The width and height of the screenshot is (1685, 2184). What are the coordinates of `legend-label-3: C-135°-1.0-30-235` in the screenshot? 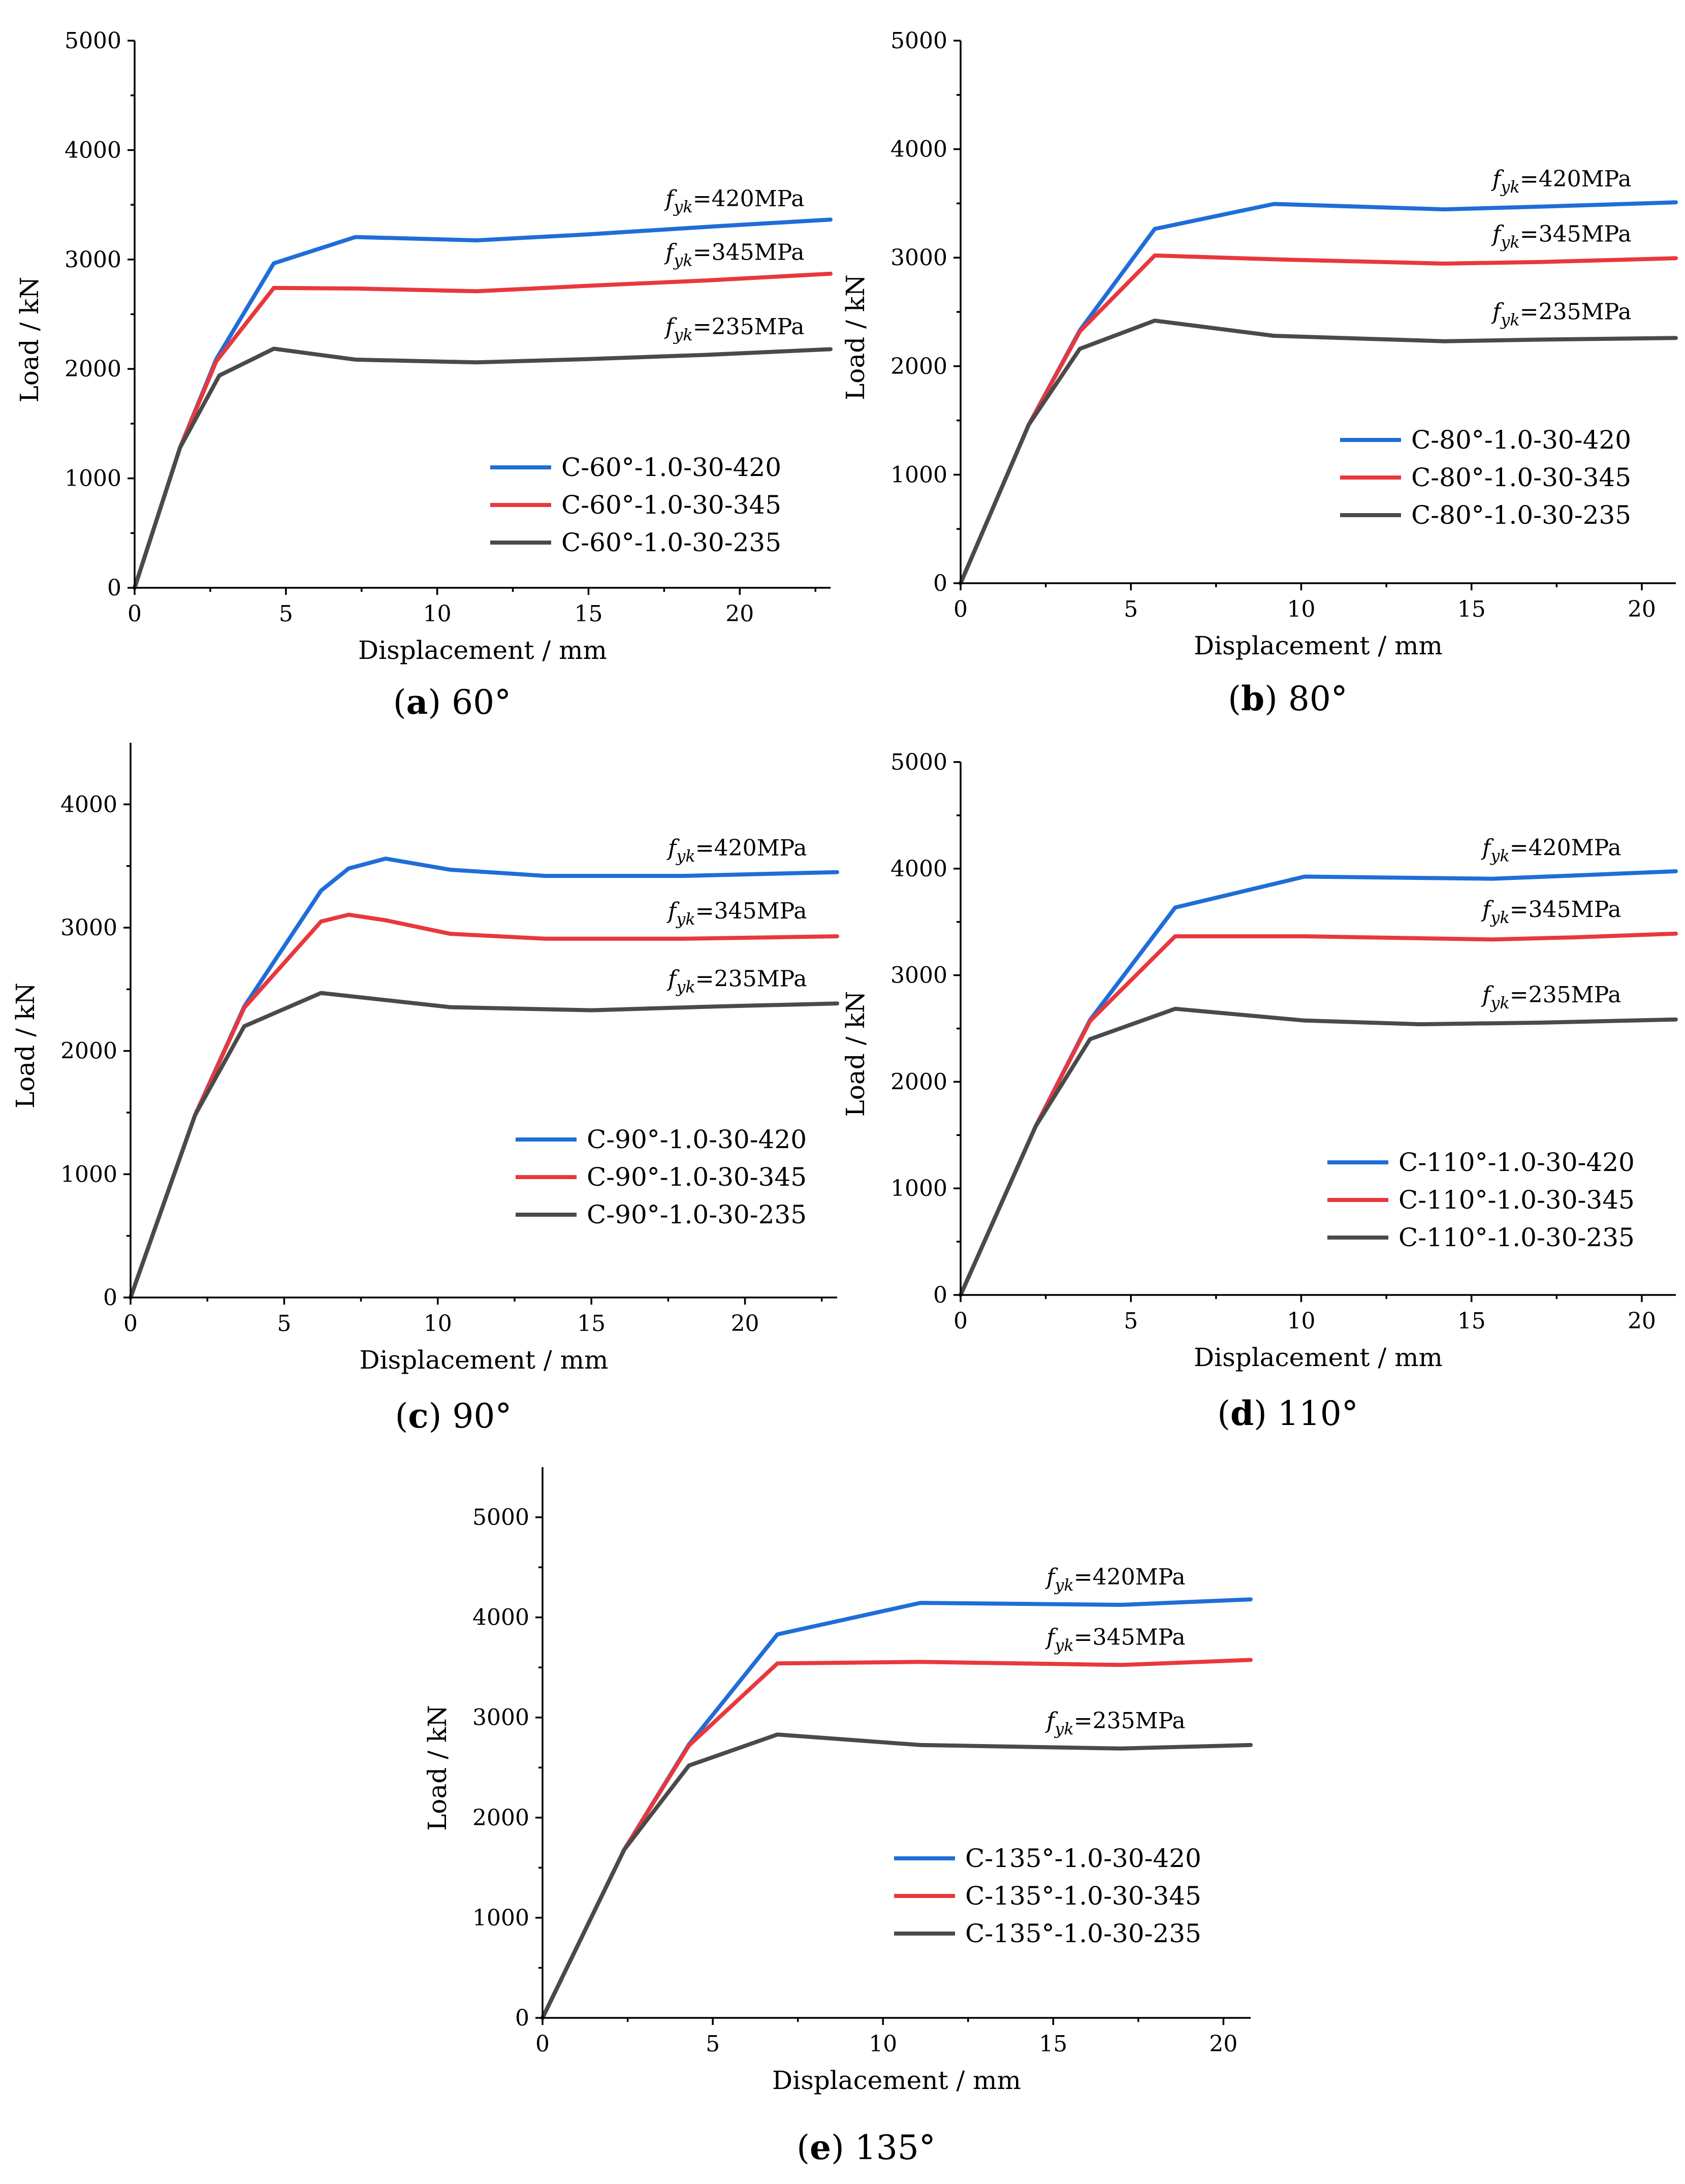 It's located at (1083, 1933).